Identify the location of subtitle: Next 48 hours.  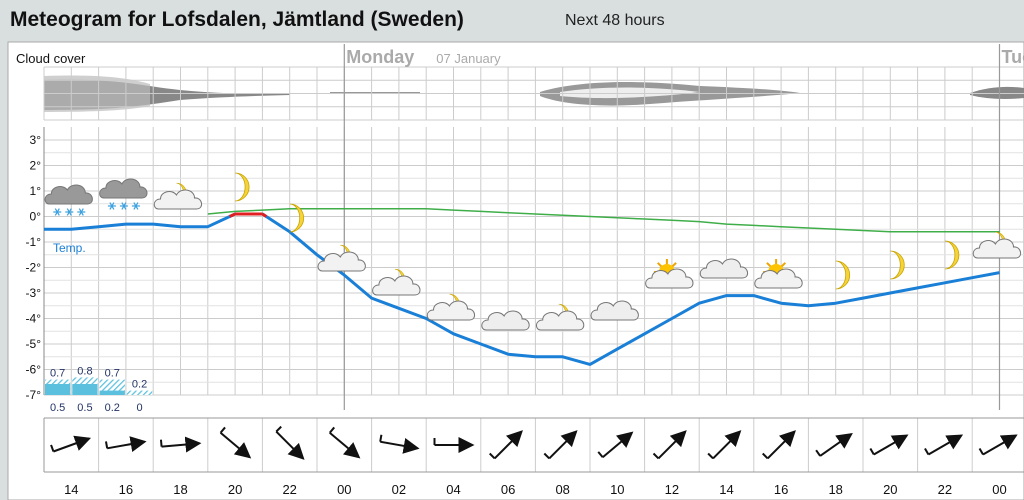
(615, 20).